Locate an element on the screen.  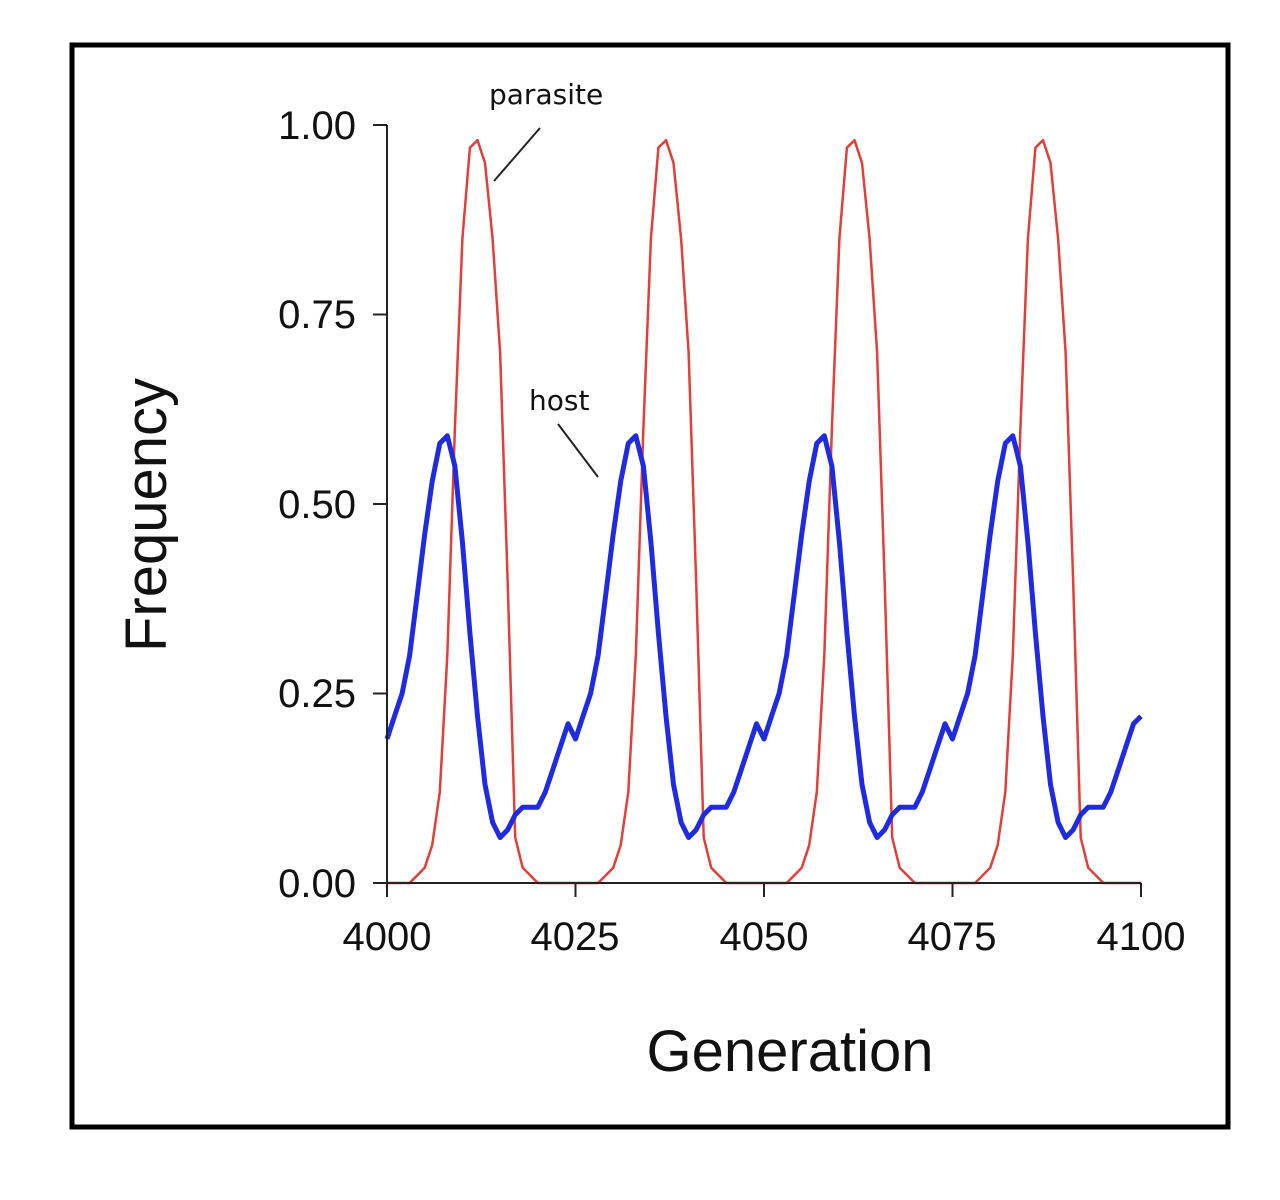
host-leader-line is located at coordinates (578, 450).